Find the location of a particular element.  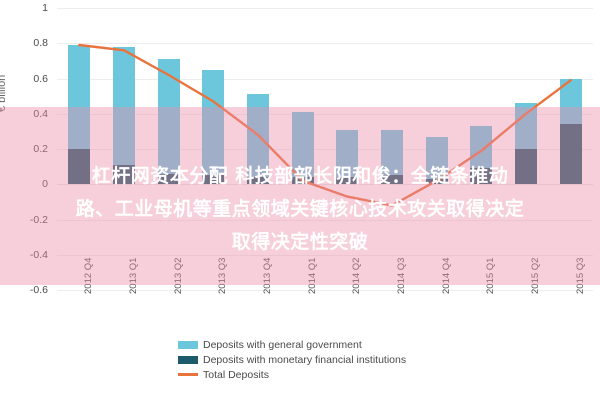

legend-item: Deposits with general government is located at coordinates (292, 344).